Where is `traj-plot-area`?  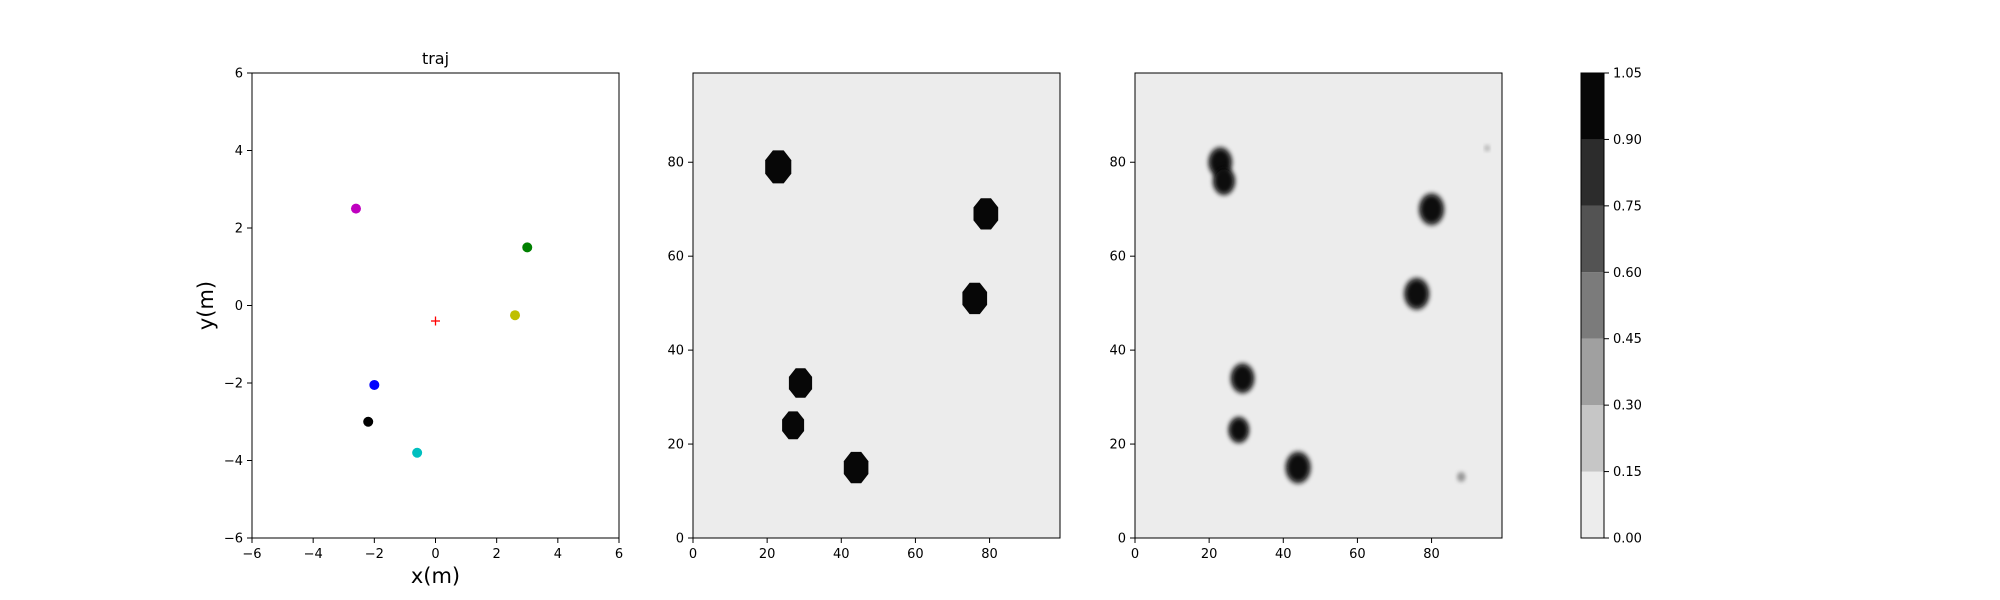
traj-plot-area is located at coordinates (435, 305).